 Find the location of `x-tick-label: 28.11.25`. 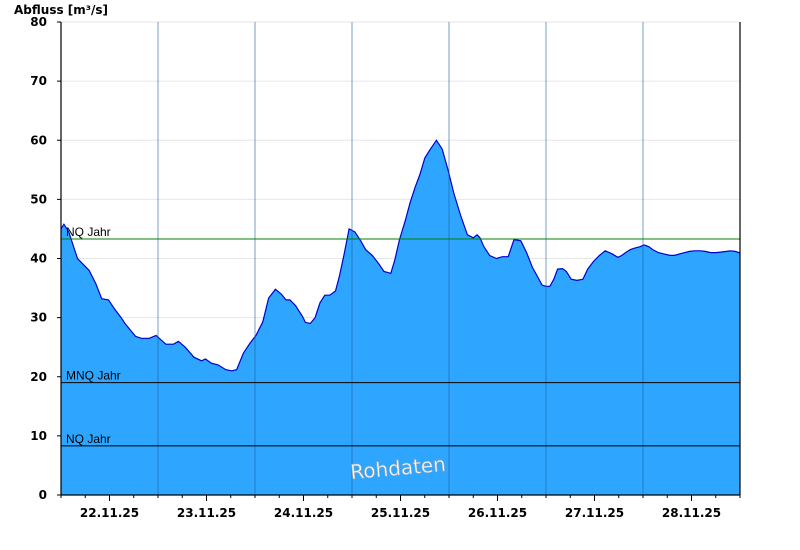

x-tick-label: 28.11.25 is located at coordinates (691, 513).